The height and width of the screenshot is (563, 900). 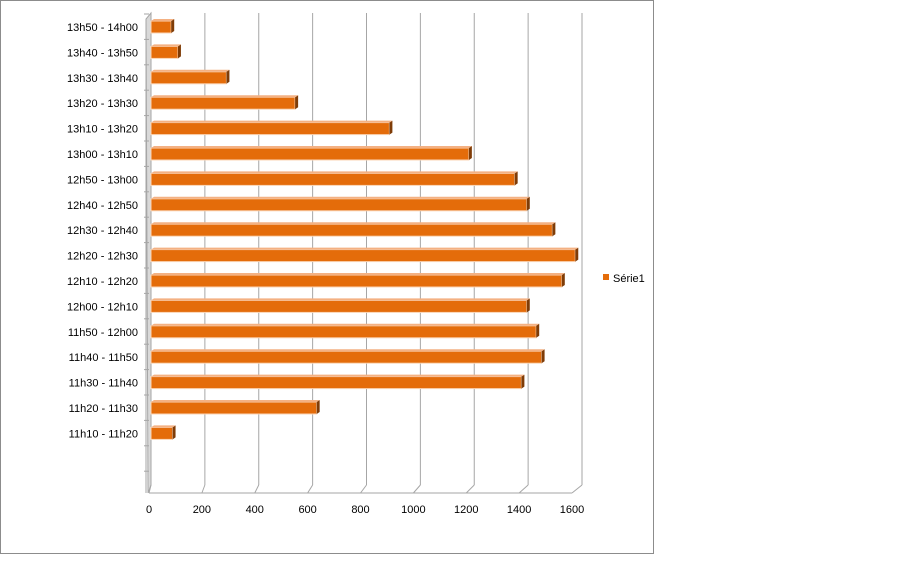 I want to click on y-tick-label: 11h20 - 11h30, so click(x=103, y=409).